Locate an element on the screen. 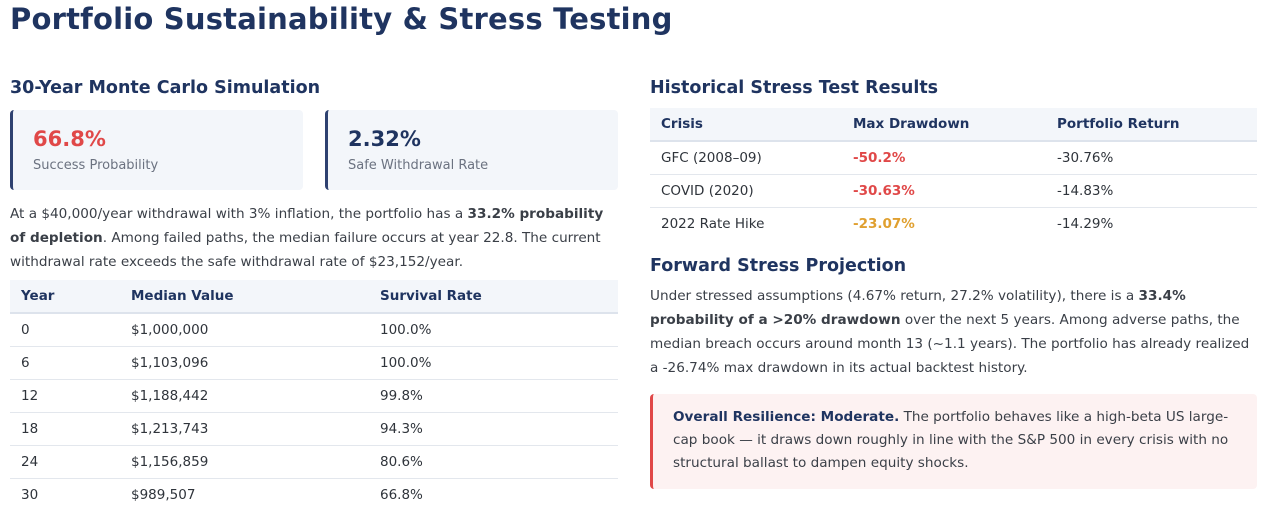 The height and width of the screenshot is (527, 1267). cell-median-value: $1,188,442 is located at coordinates (244, 396).